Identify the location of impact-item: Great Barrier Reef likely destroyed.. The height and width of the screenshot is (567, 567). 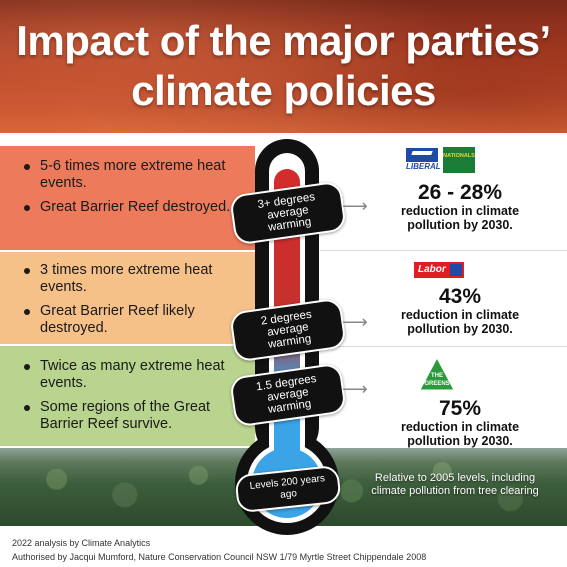
(129, 320).